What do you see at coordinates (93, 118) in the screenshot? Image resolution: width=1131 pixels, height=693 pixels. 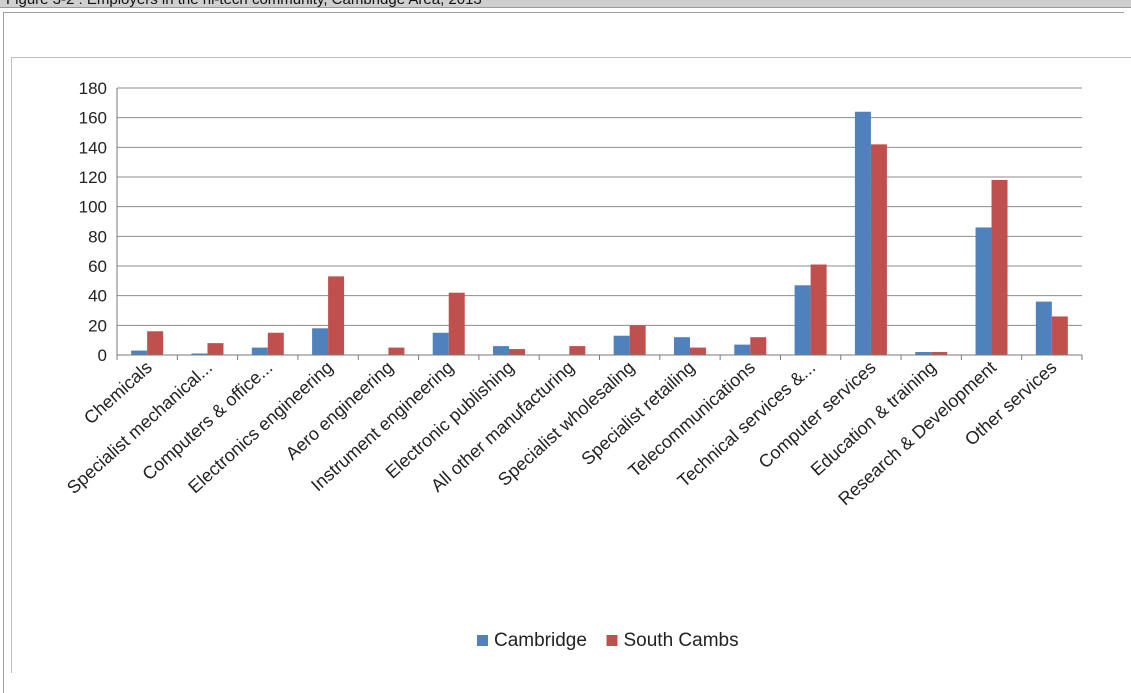 I see `y-tick-label: 160` at bounding box center [93, 118].